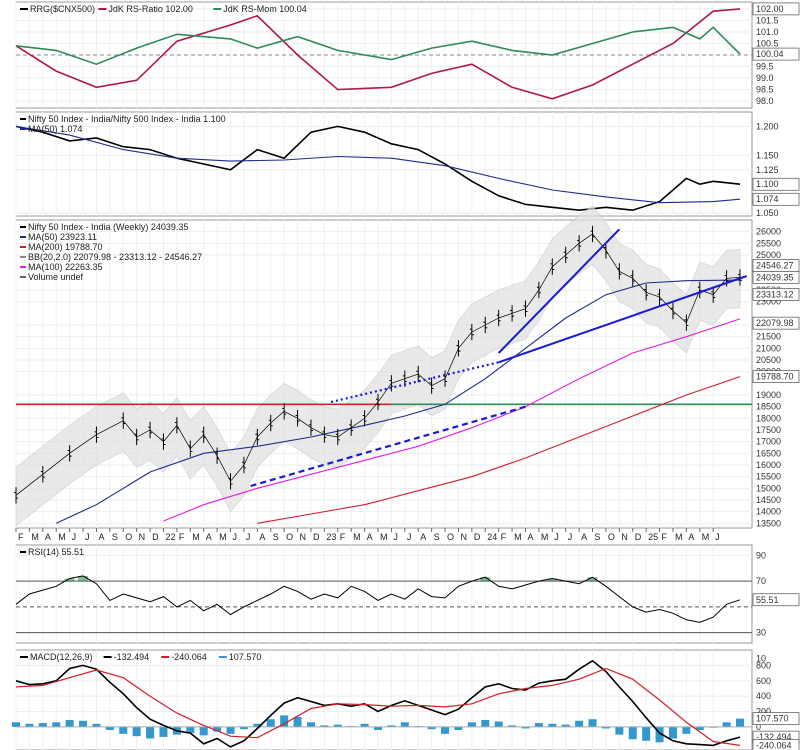 This screenshot has height=750, width=800. I want to click on last-value-label: -132.494, so click(774, 737).